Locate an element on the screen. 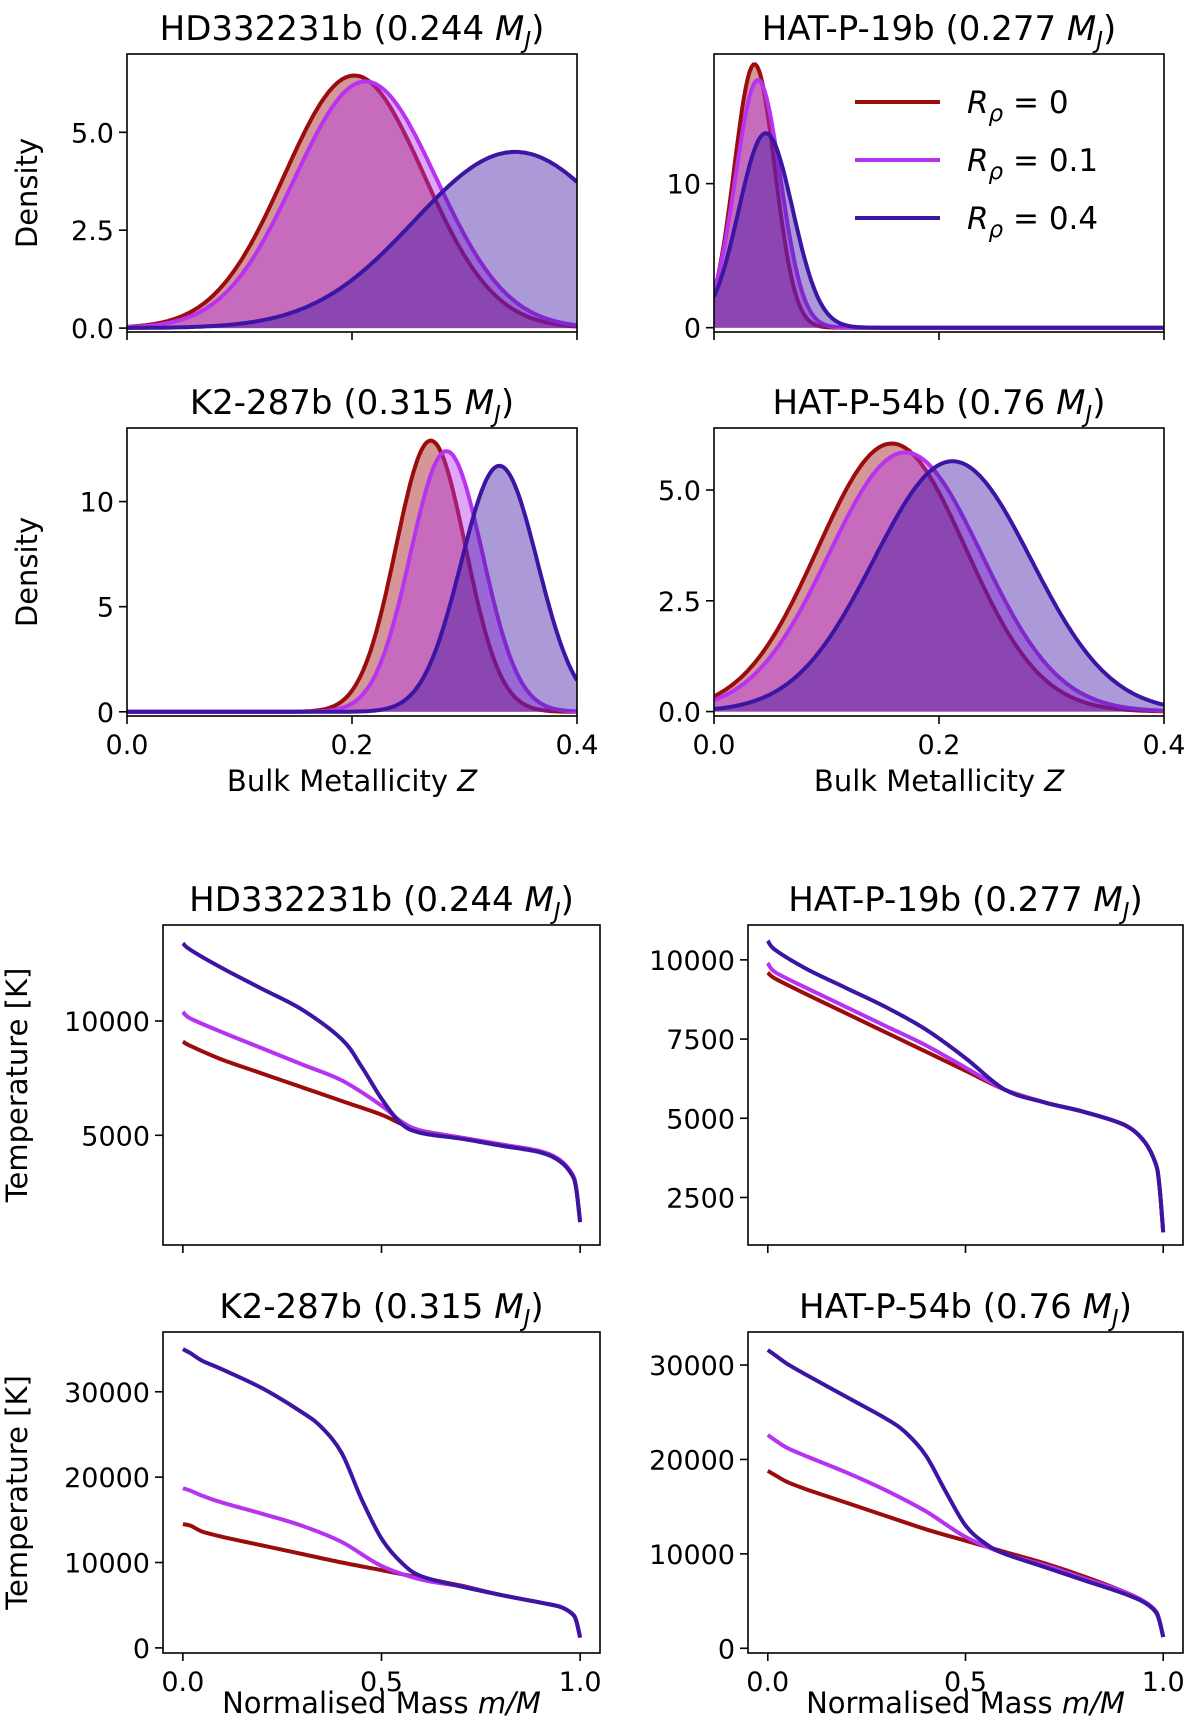 The image size is (1200, 1722). axes-frame is located at coordinates (381, 1492).